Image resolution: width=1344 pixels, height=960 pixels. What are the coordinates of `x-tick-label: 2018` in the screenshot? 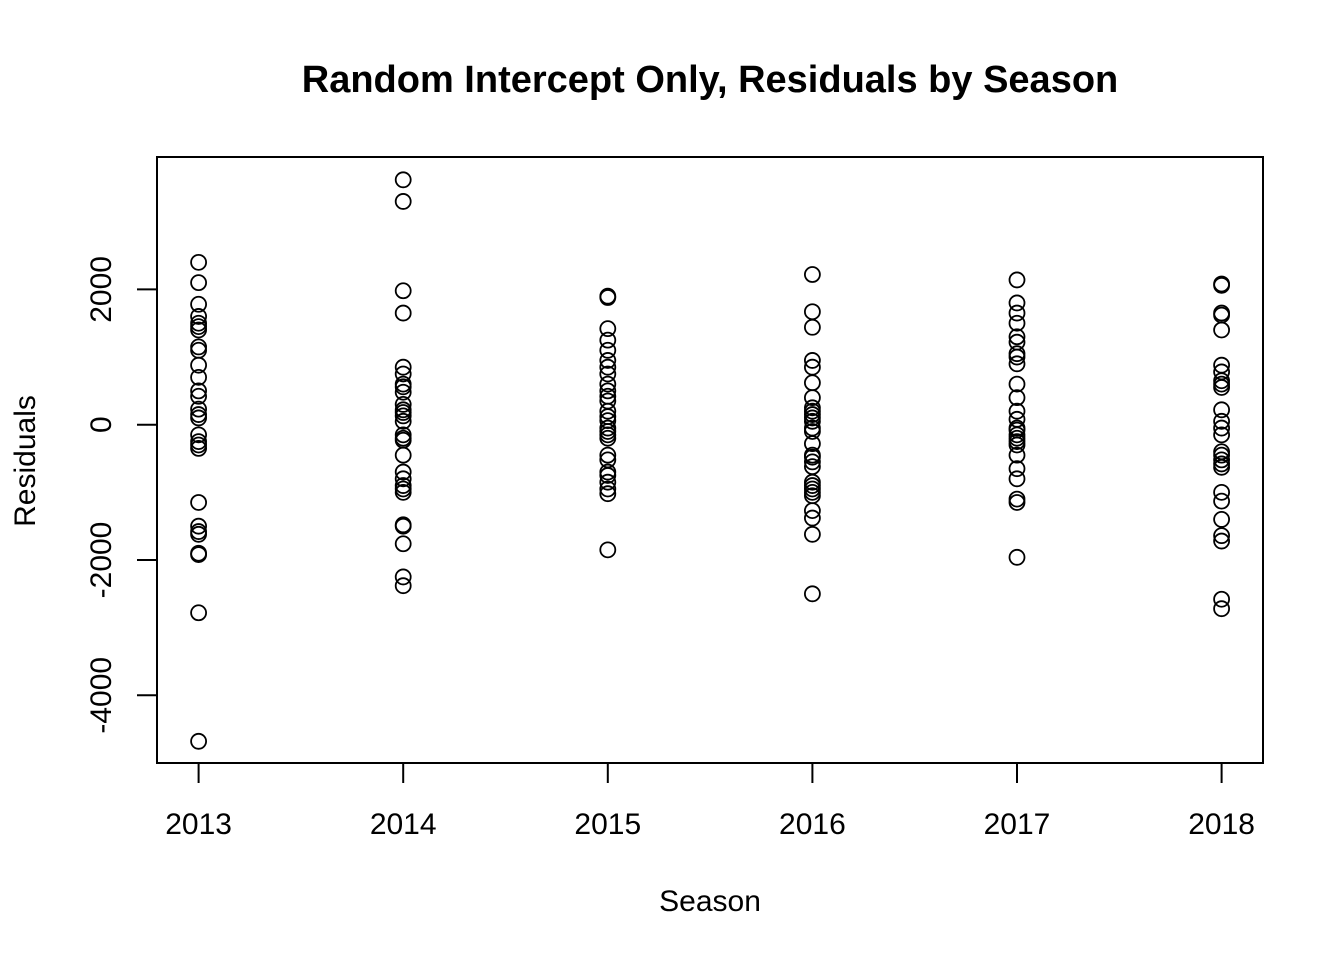 It's located at (1221, 824).